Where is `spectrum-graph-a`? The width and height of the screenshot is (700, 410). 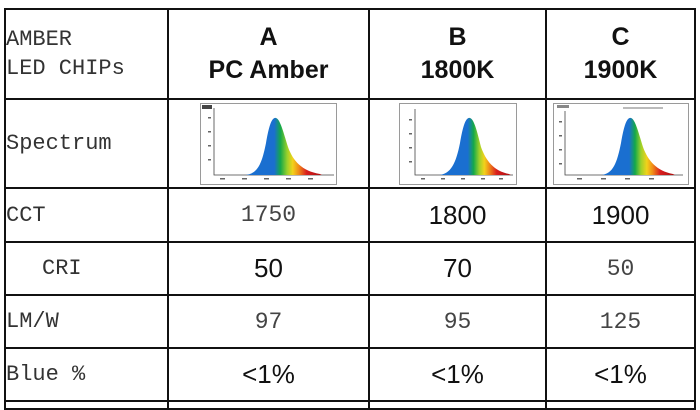 spectrum-graph-a is located at coordinates (268, 143).